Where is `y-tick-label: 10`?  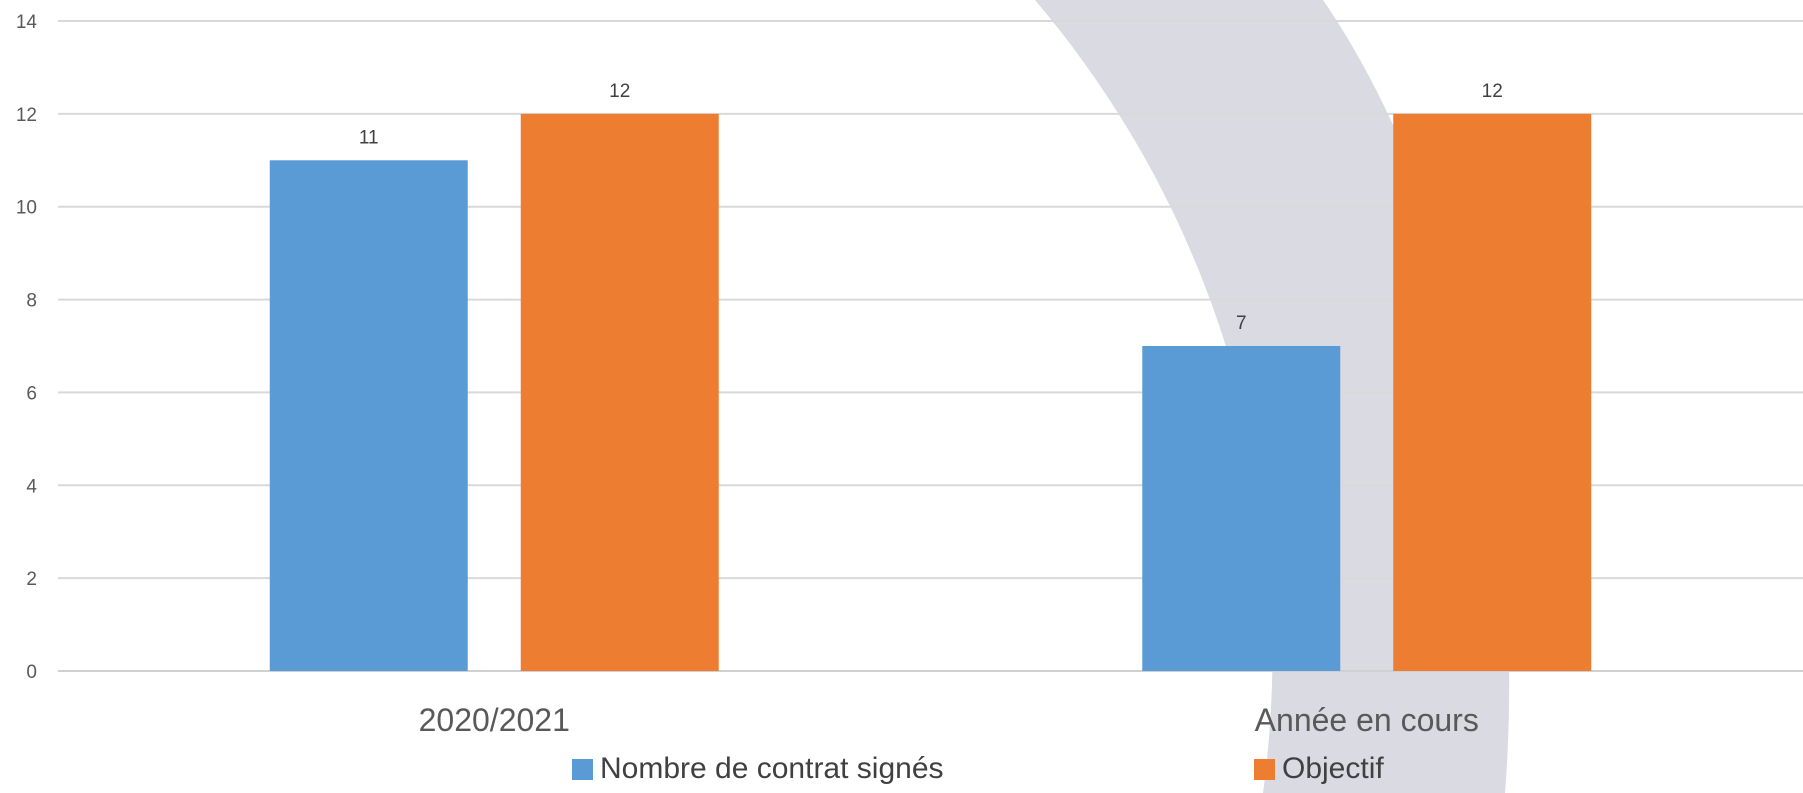 y-tick-label: 10 is located at coordinates (26, 208).